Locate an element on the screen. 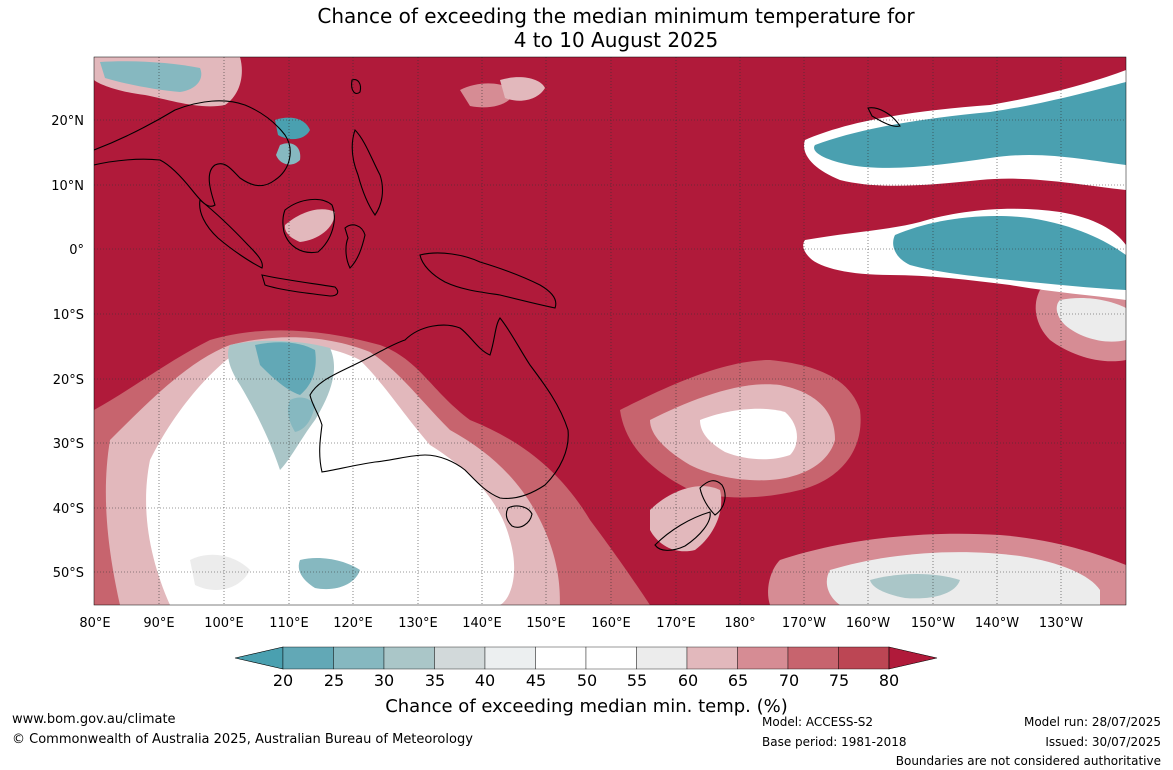  new-guinea-coastline is located at coordinates (488, 280).